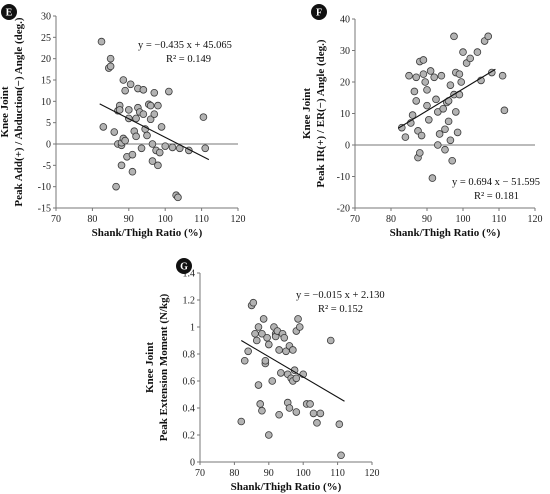  I want to click on panel-e-x-tick-label: 70, so click(56, 219).